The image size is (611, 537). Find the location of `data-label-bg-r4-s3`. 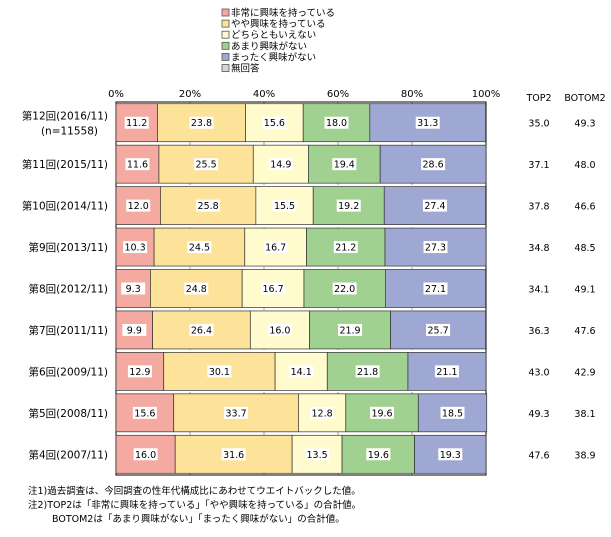

data-label-bg-r4-s3 is located at coordinates (344, 288).